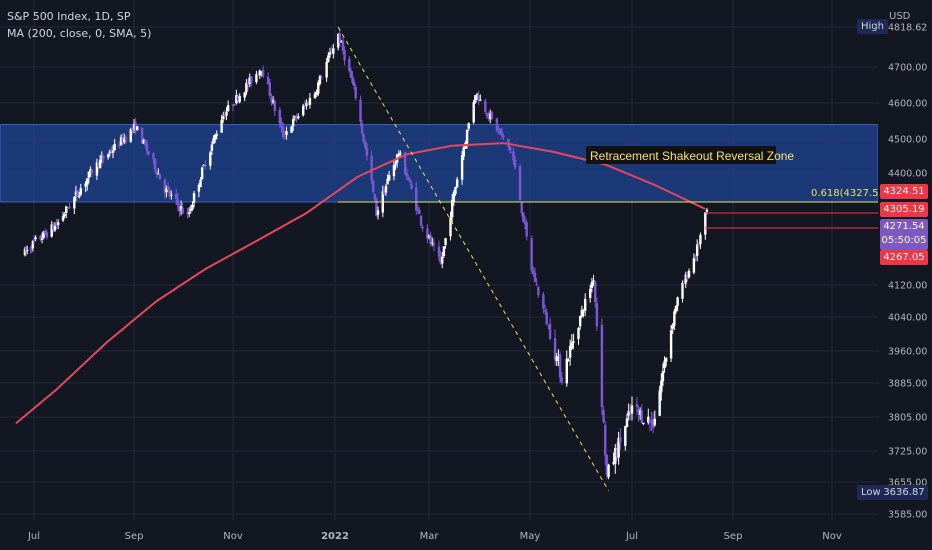 This screenshot has width=932, height=550. What do you see at coordinates (466, 535) in the screenshot?
I see `time-axis-bg` at bounding box center [466, 535].